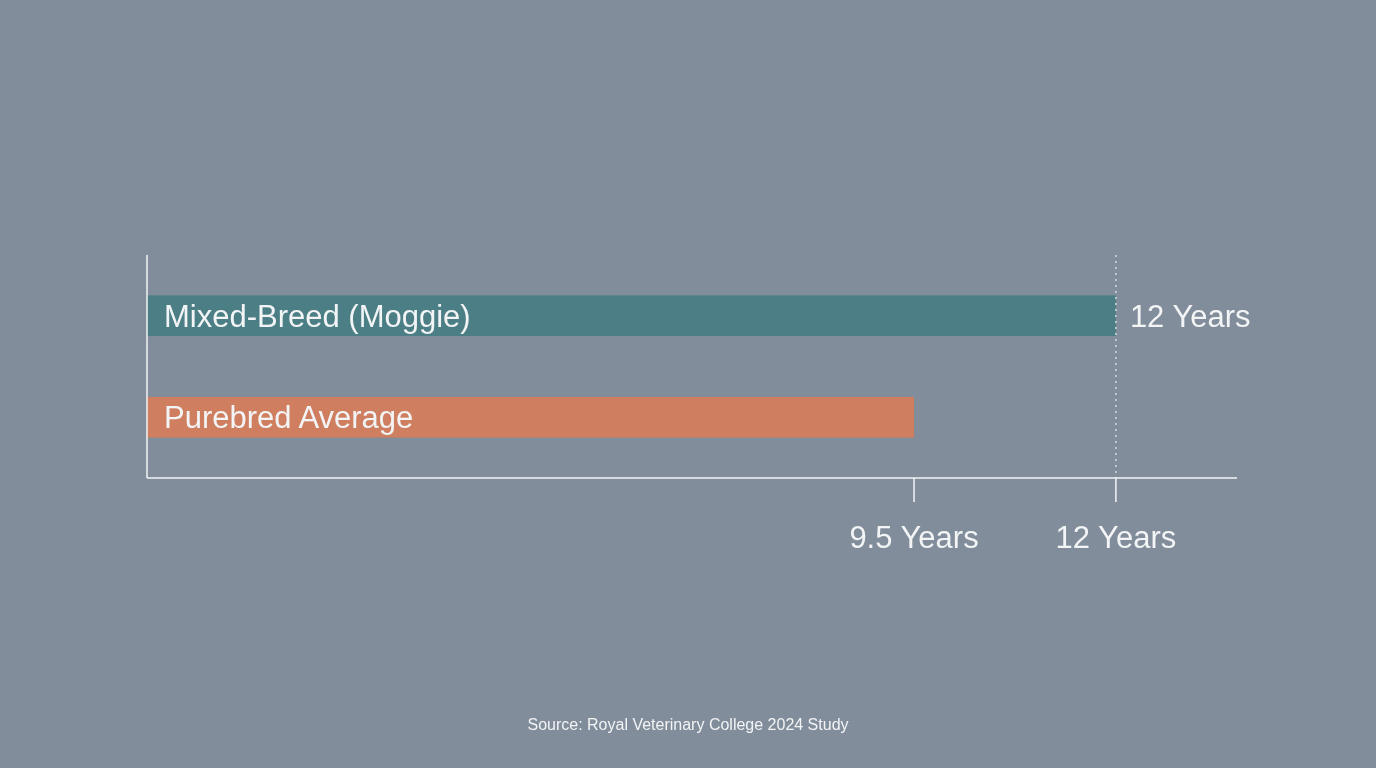  What do you see at coordinates (1190, 316) in the screenshot?
I see `data-label: 12 Years` at bounding box center [1190, 316].